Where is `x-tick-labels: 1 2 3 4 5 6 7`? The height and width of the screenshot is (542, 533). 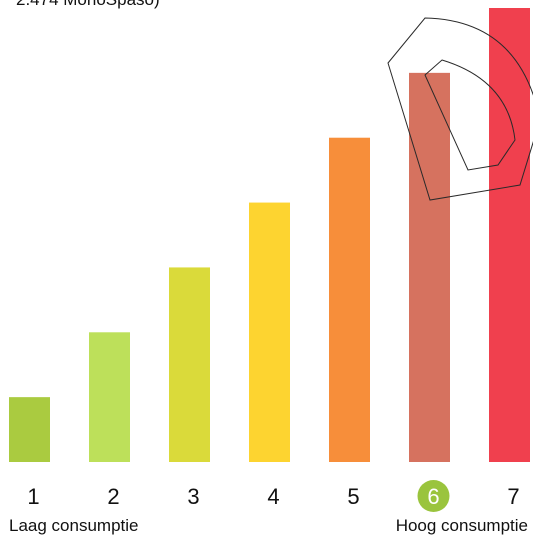
x-tick-labels: 1 2 3 4 5 6 7 is located at coordinates (273, 496).